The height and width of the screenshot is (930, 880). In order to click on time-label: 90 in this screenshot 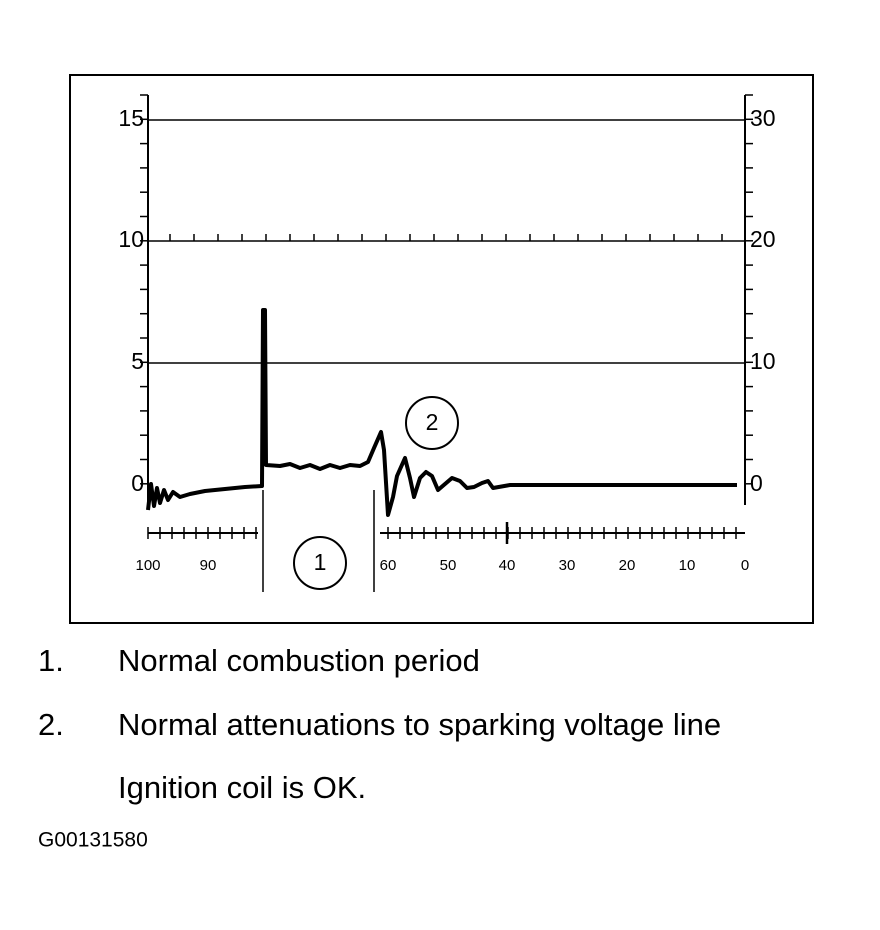, I will do `click(208, 565)`.